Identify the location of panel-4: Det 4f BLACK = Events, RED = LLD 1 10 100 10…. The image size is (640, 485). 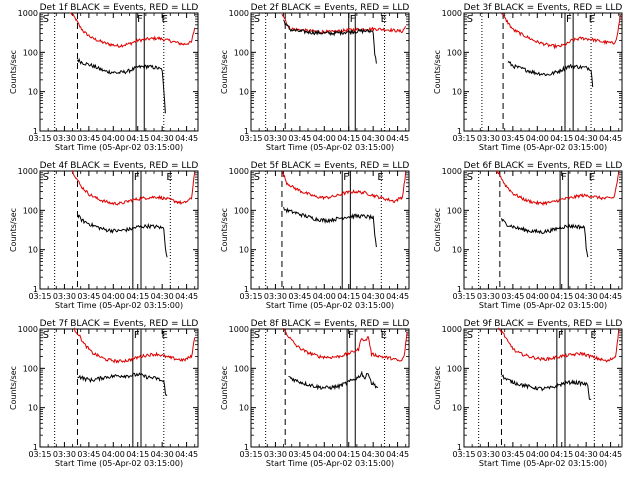
(104, 235).